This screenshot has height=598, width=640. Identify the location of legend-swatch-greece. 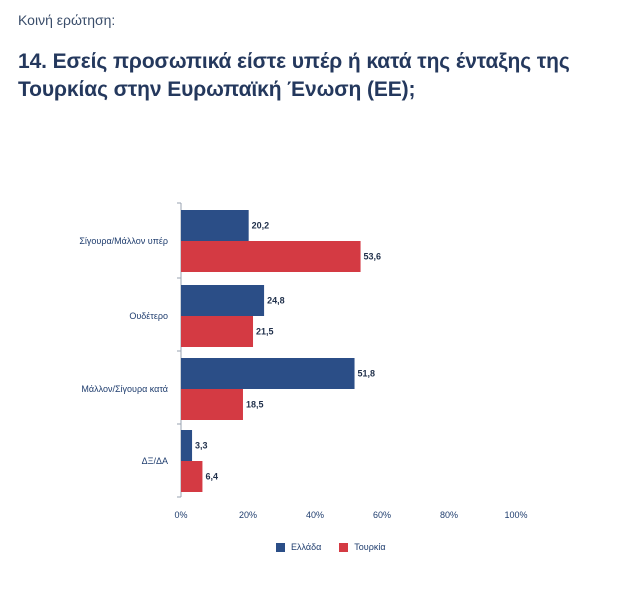
(280, 547).